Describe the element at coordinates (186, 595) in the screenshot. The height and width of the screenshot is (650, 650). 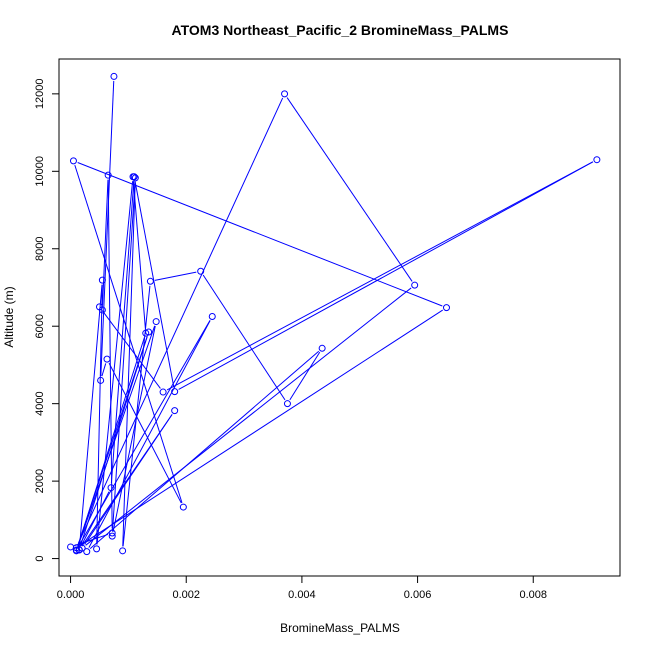
I see `x-tick-label: 0.002` at that location.